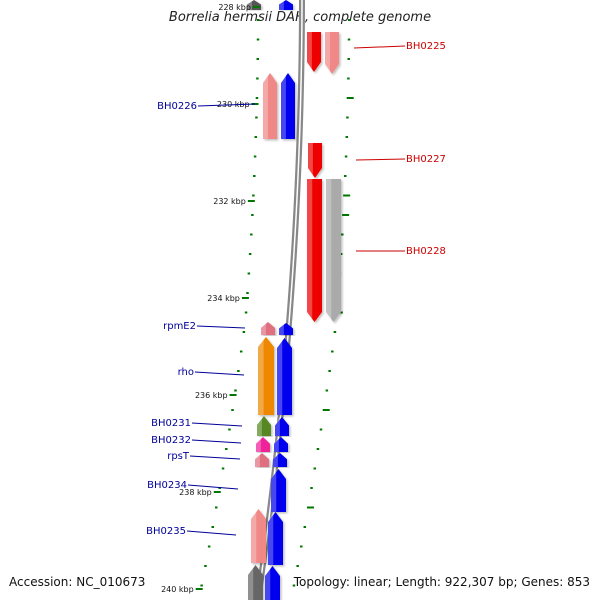 The width and height of the screenshot is (600, 600). What do you see at coordinates (229, 201) in the screenshot?
I see `scale-label: 232 kbp` at bounding box center [229, 201].